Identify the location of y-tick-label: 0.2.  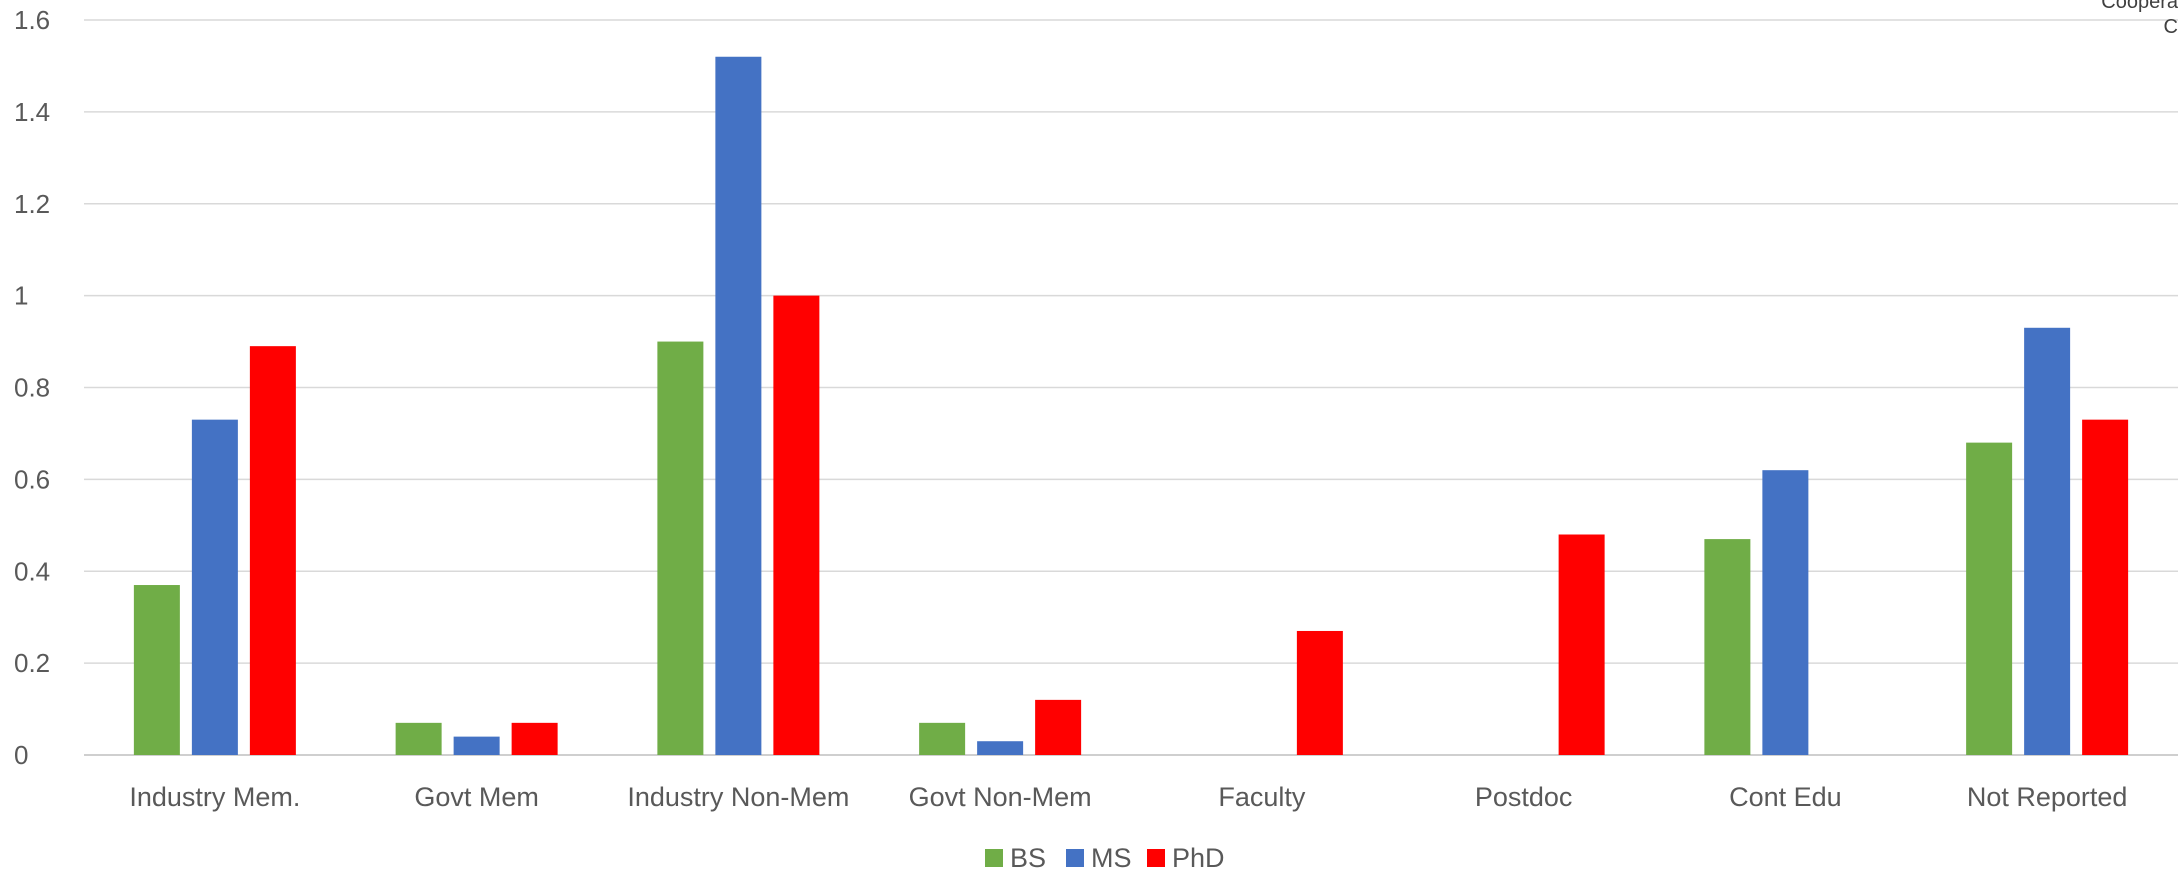
(32, 663).